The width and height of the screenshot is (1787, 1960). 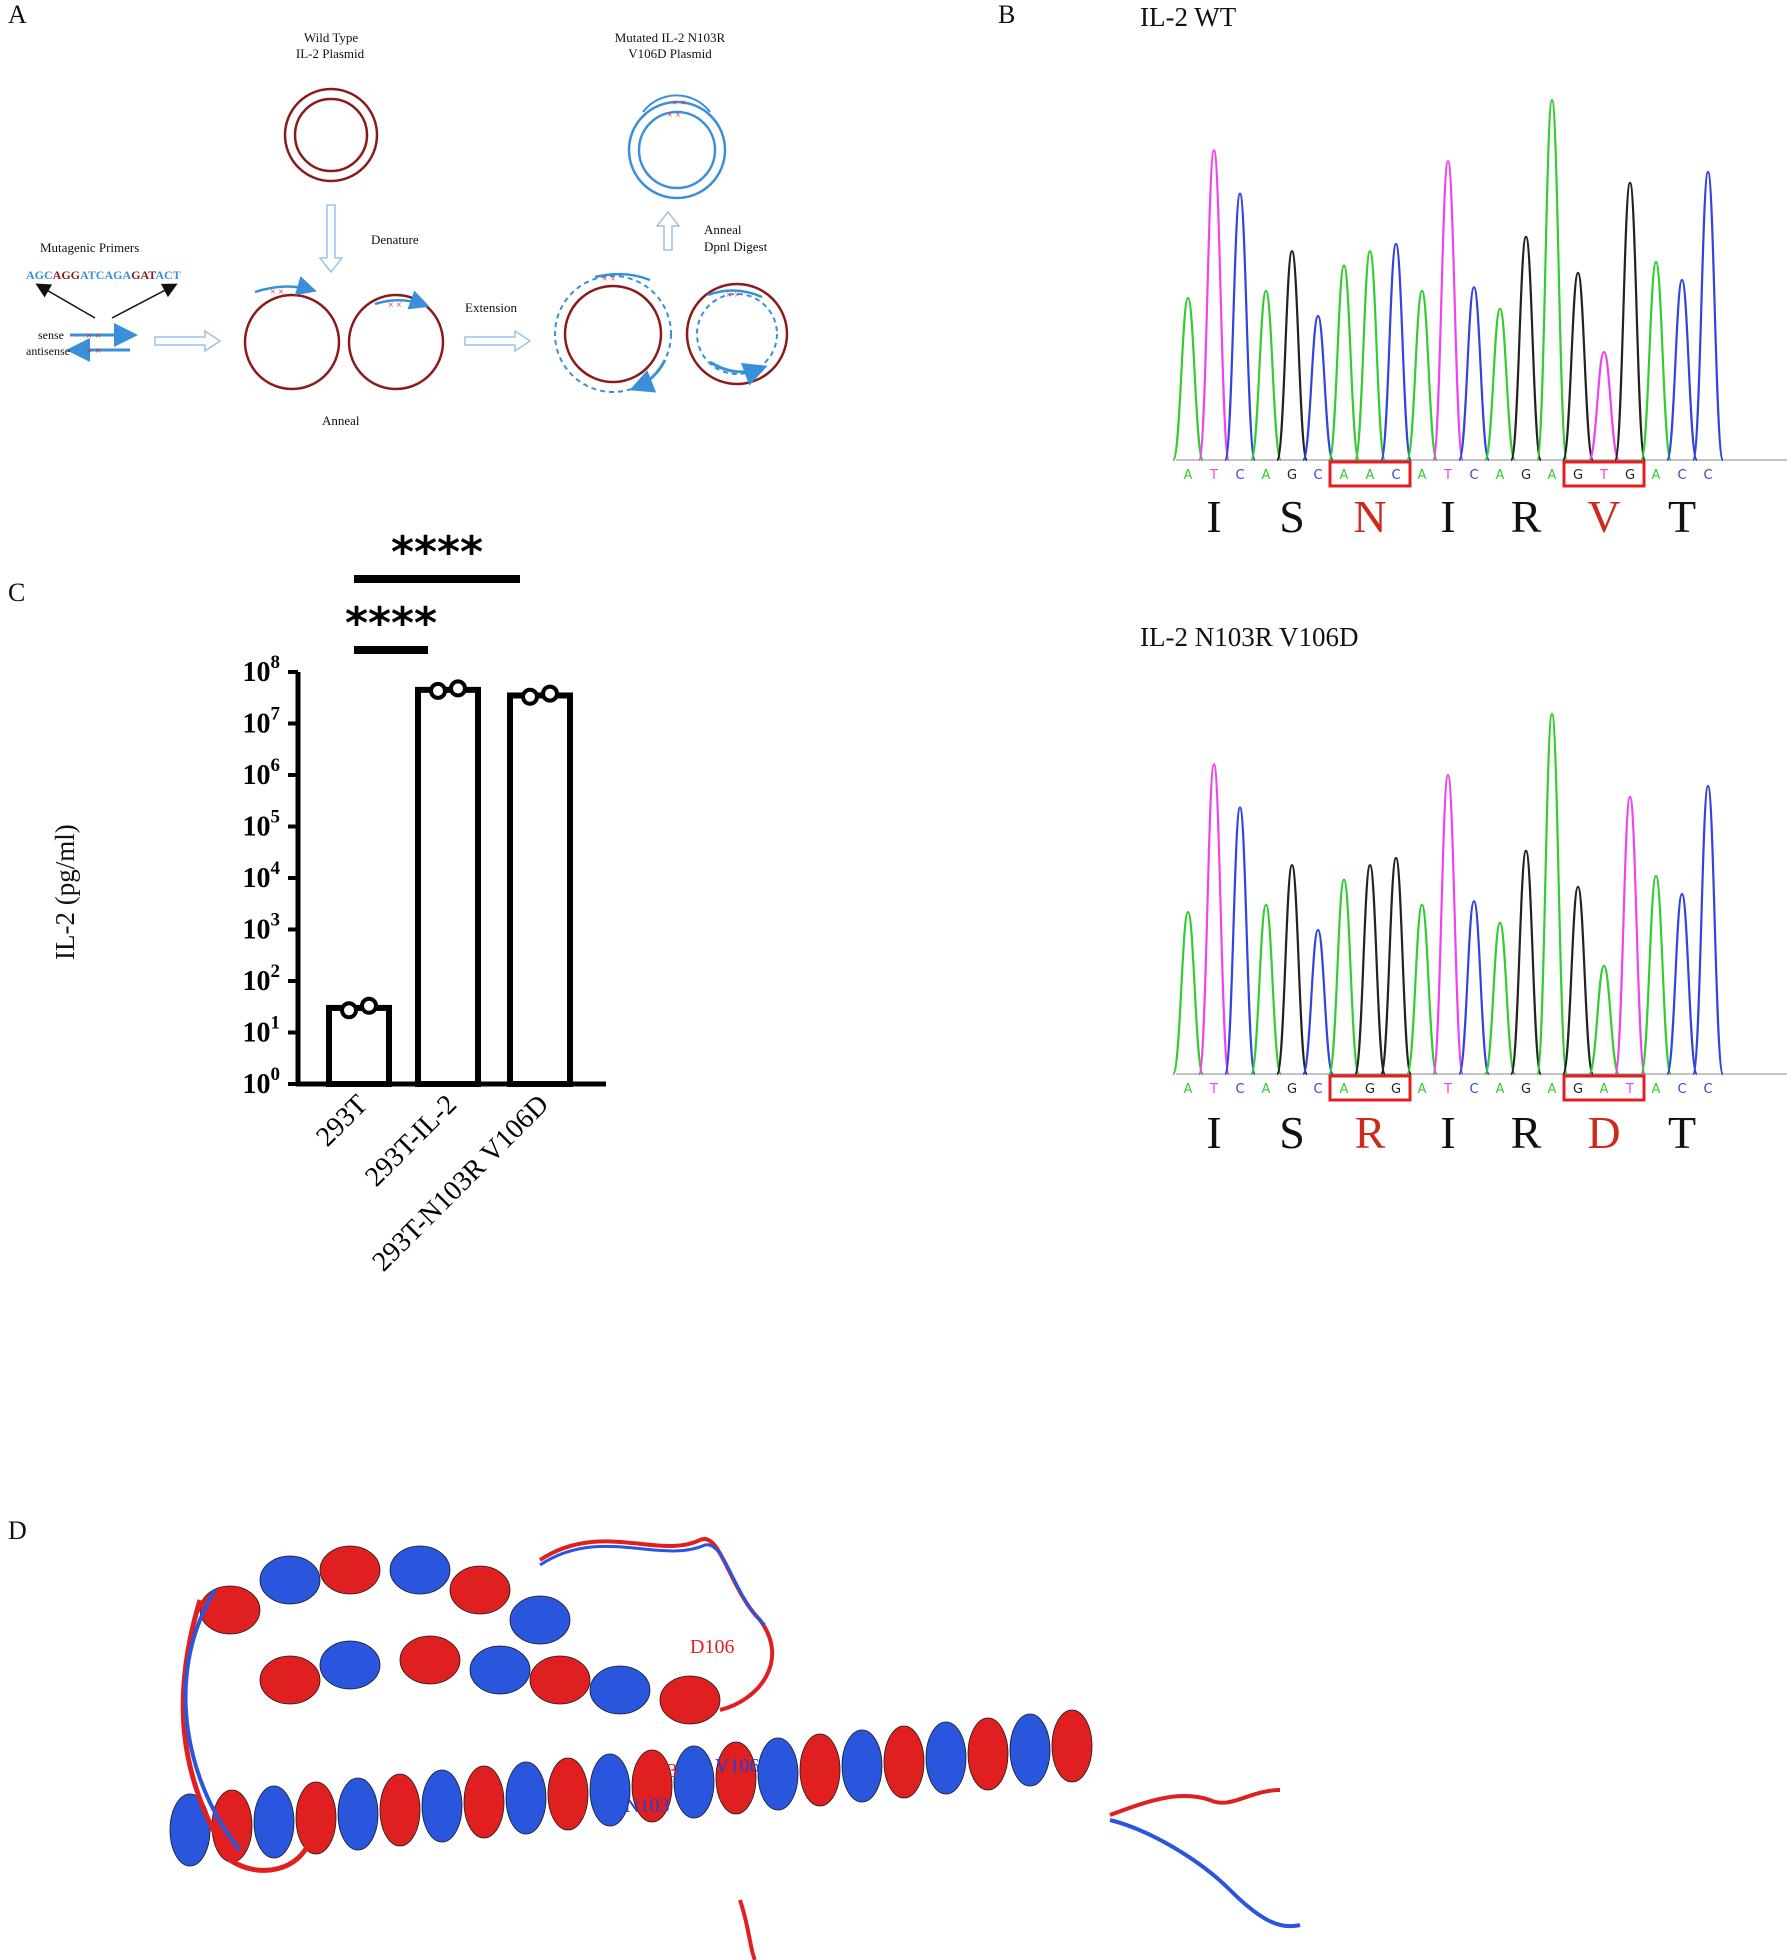 What do you see at coordinates (737, 1766) in the screenshot?
I see `v106-label: V106` at bounding box center [737, 1766].